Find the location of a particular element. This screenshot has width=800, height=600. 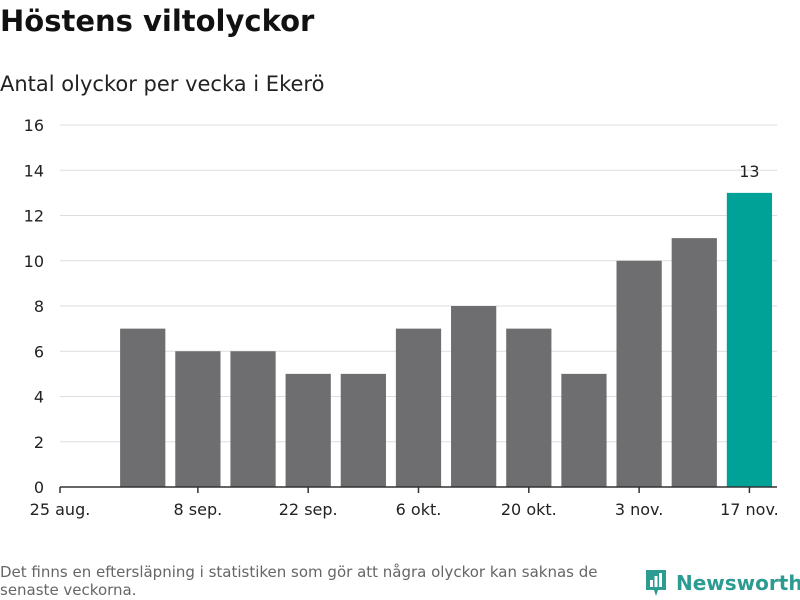

data-label: 13 is located at coordinates (749, 171).